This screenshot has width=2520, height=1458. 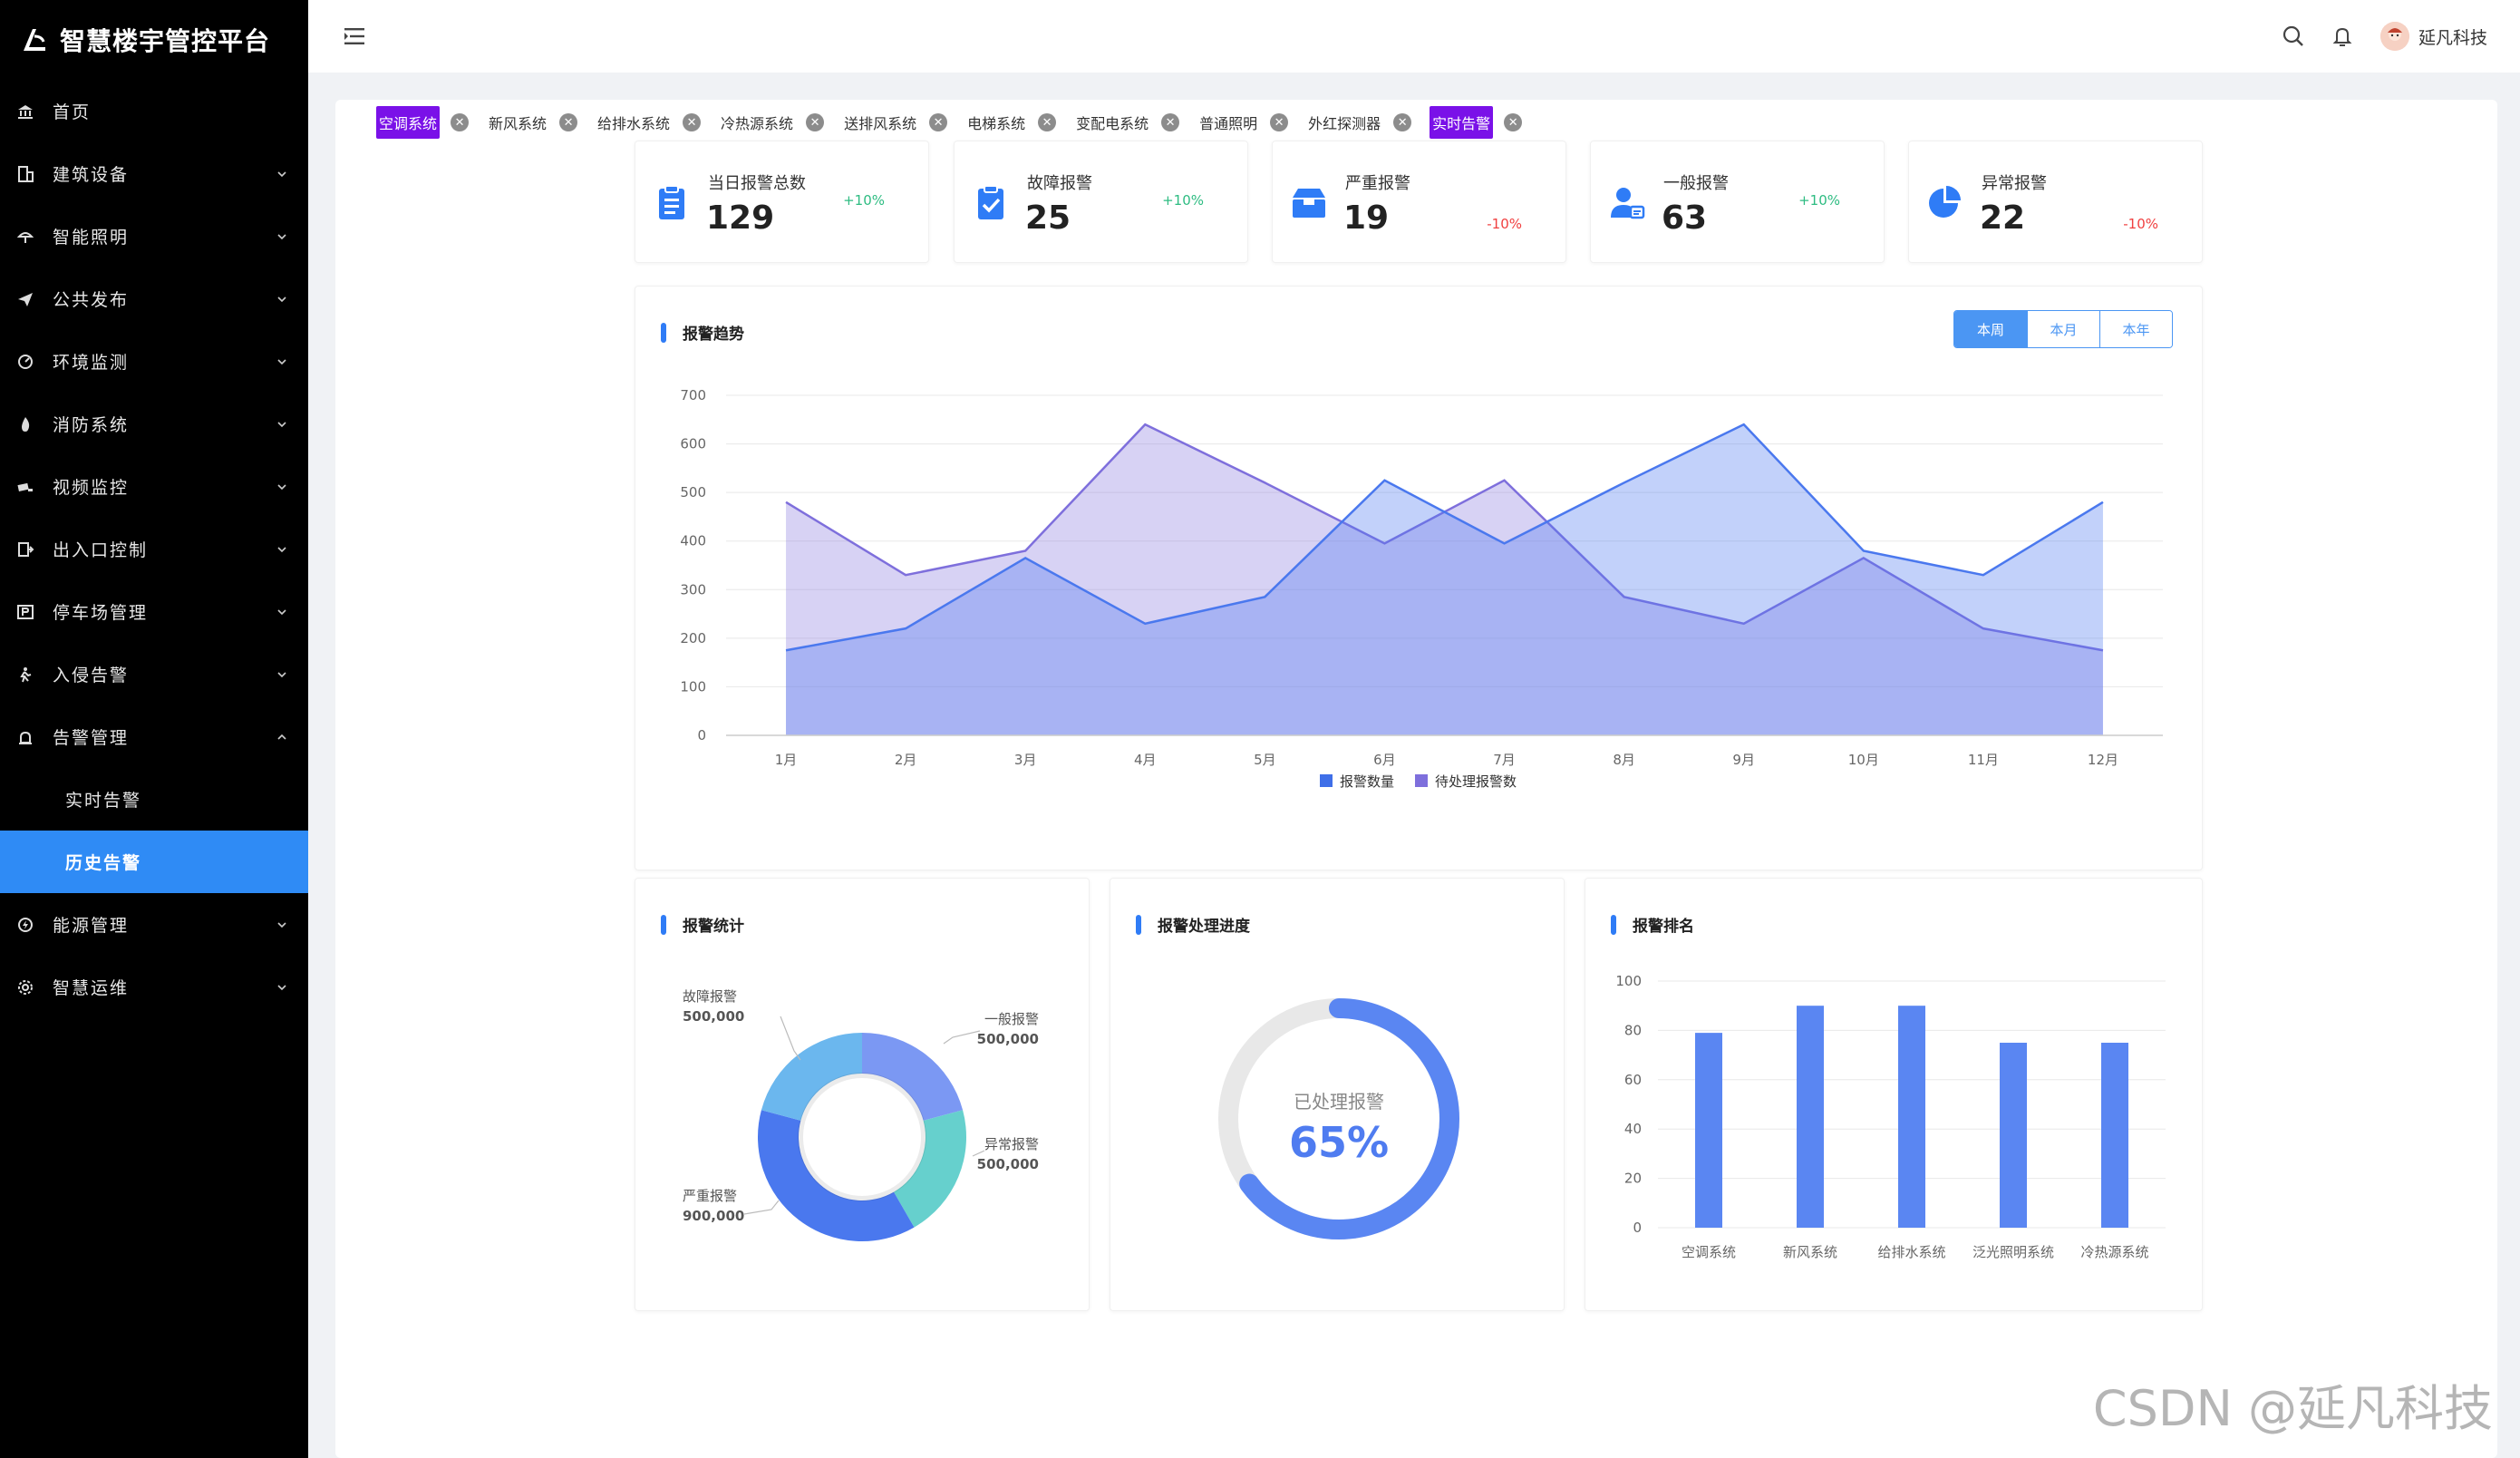 What do you see at coordinates (1344, 124) in the screenshot?
I see `tab-label: 外红探测器` at bounding box center [1344, 124].